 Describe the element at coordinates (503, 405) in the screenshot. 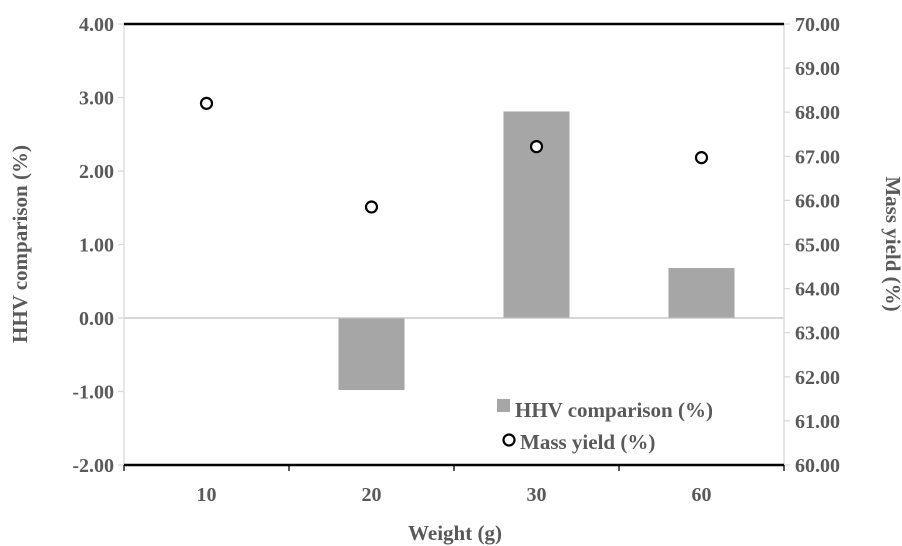

I see `legend-swatch-hhv` at that location.